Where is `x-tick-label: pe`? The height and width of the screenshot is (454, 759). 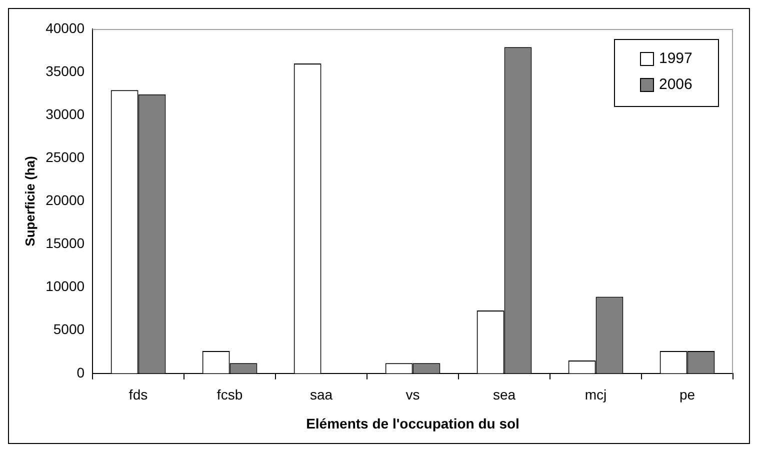
x-tick-label: pe is located at coordinates (687, 394).